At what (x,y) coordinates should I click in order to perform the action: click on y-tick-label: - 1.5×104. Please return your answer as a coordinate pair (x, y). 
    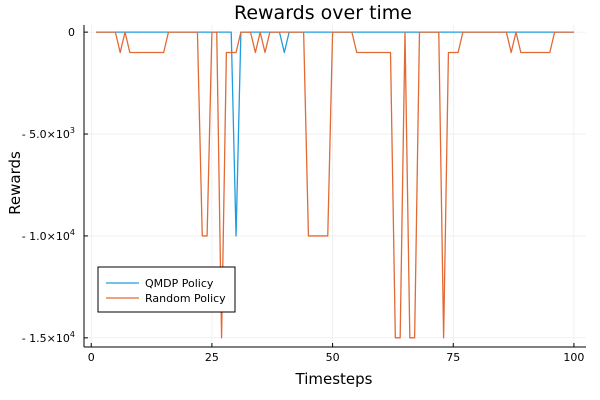
    Looking at the image, I should click on (48, 337).